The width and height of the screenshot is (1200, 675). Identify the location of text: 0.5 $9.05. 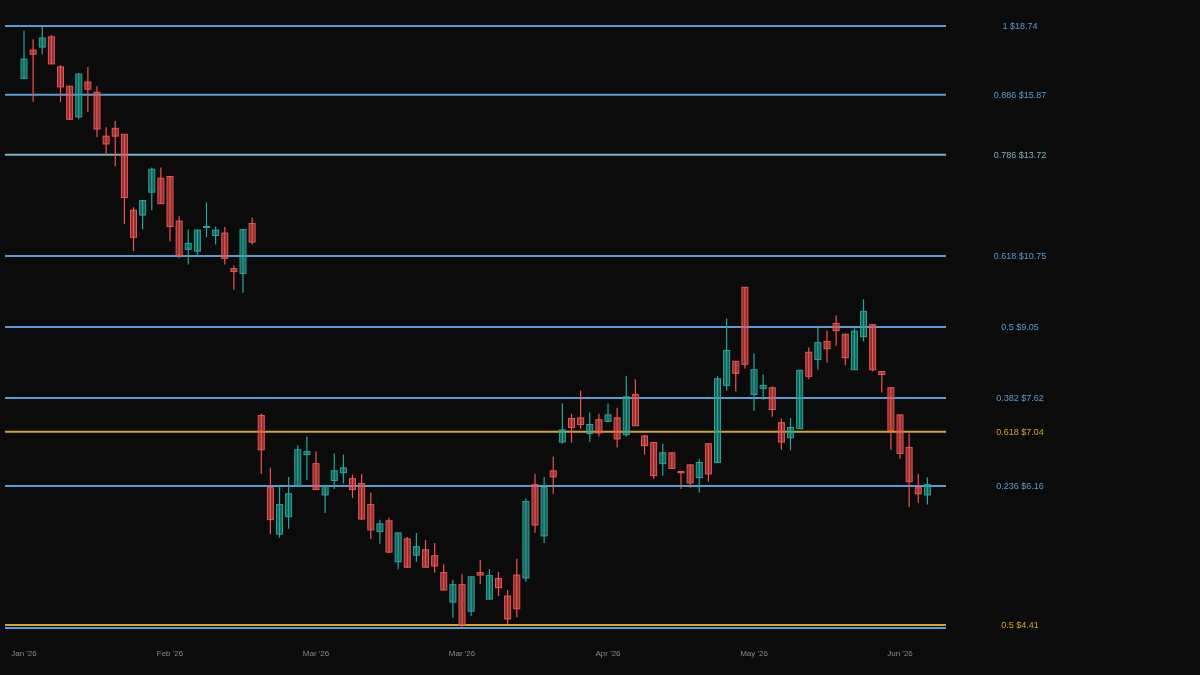
(1020, 327).